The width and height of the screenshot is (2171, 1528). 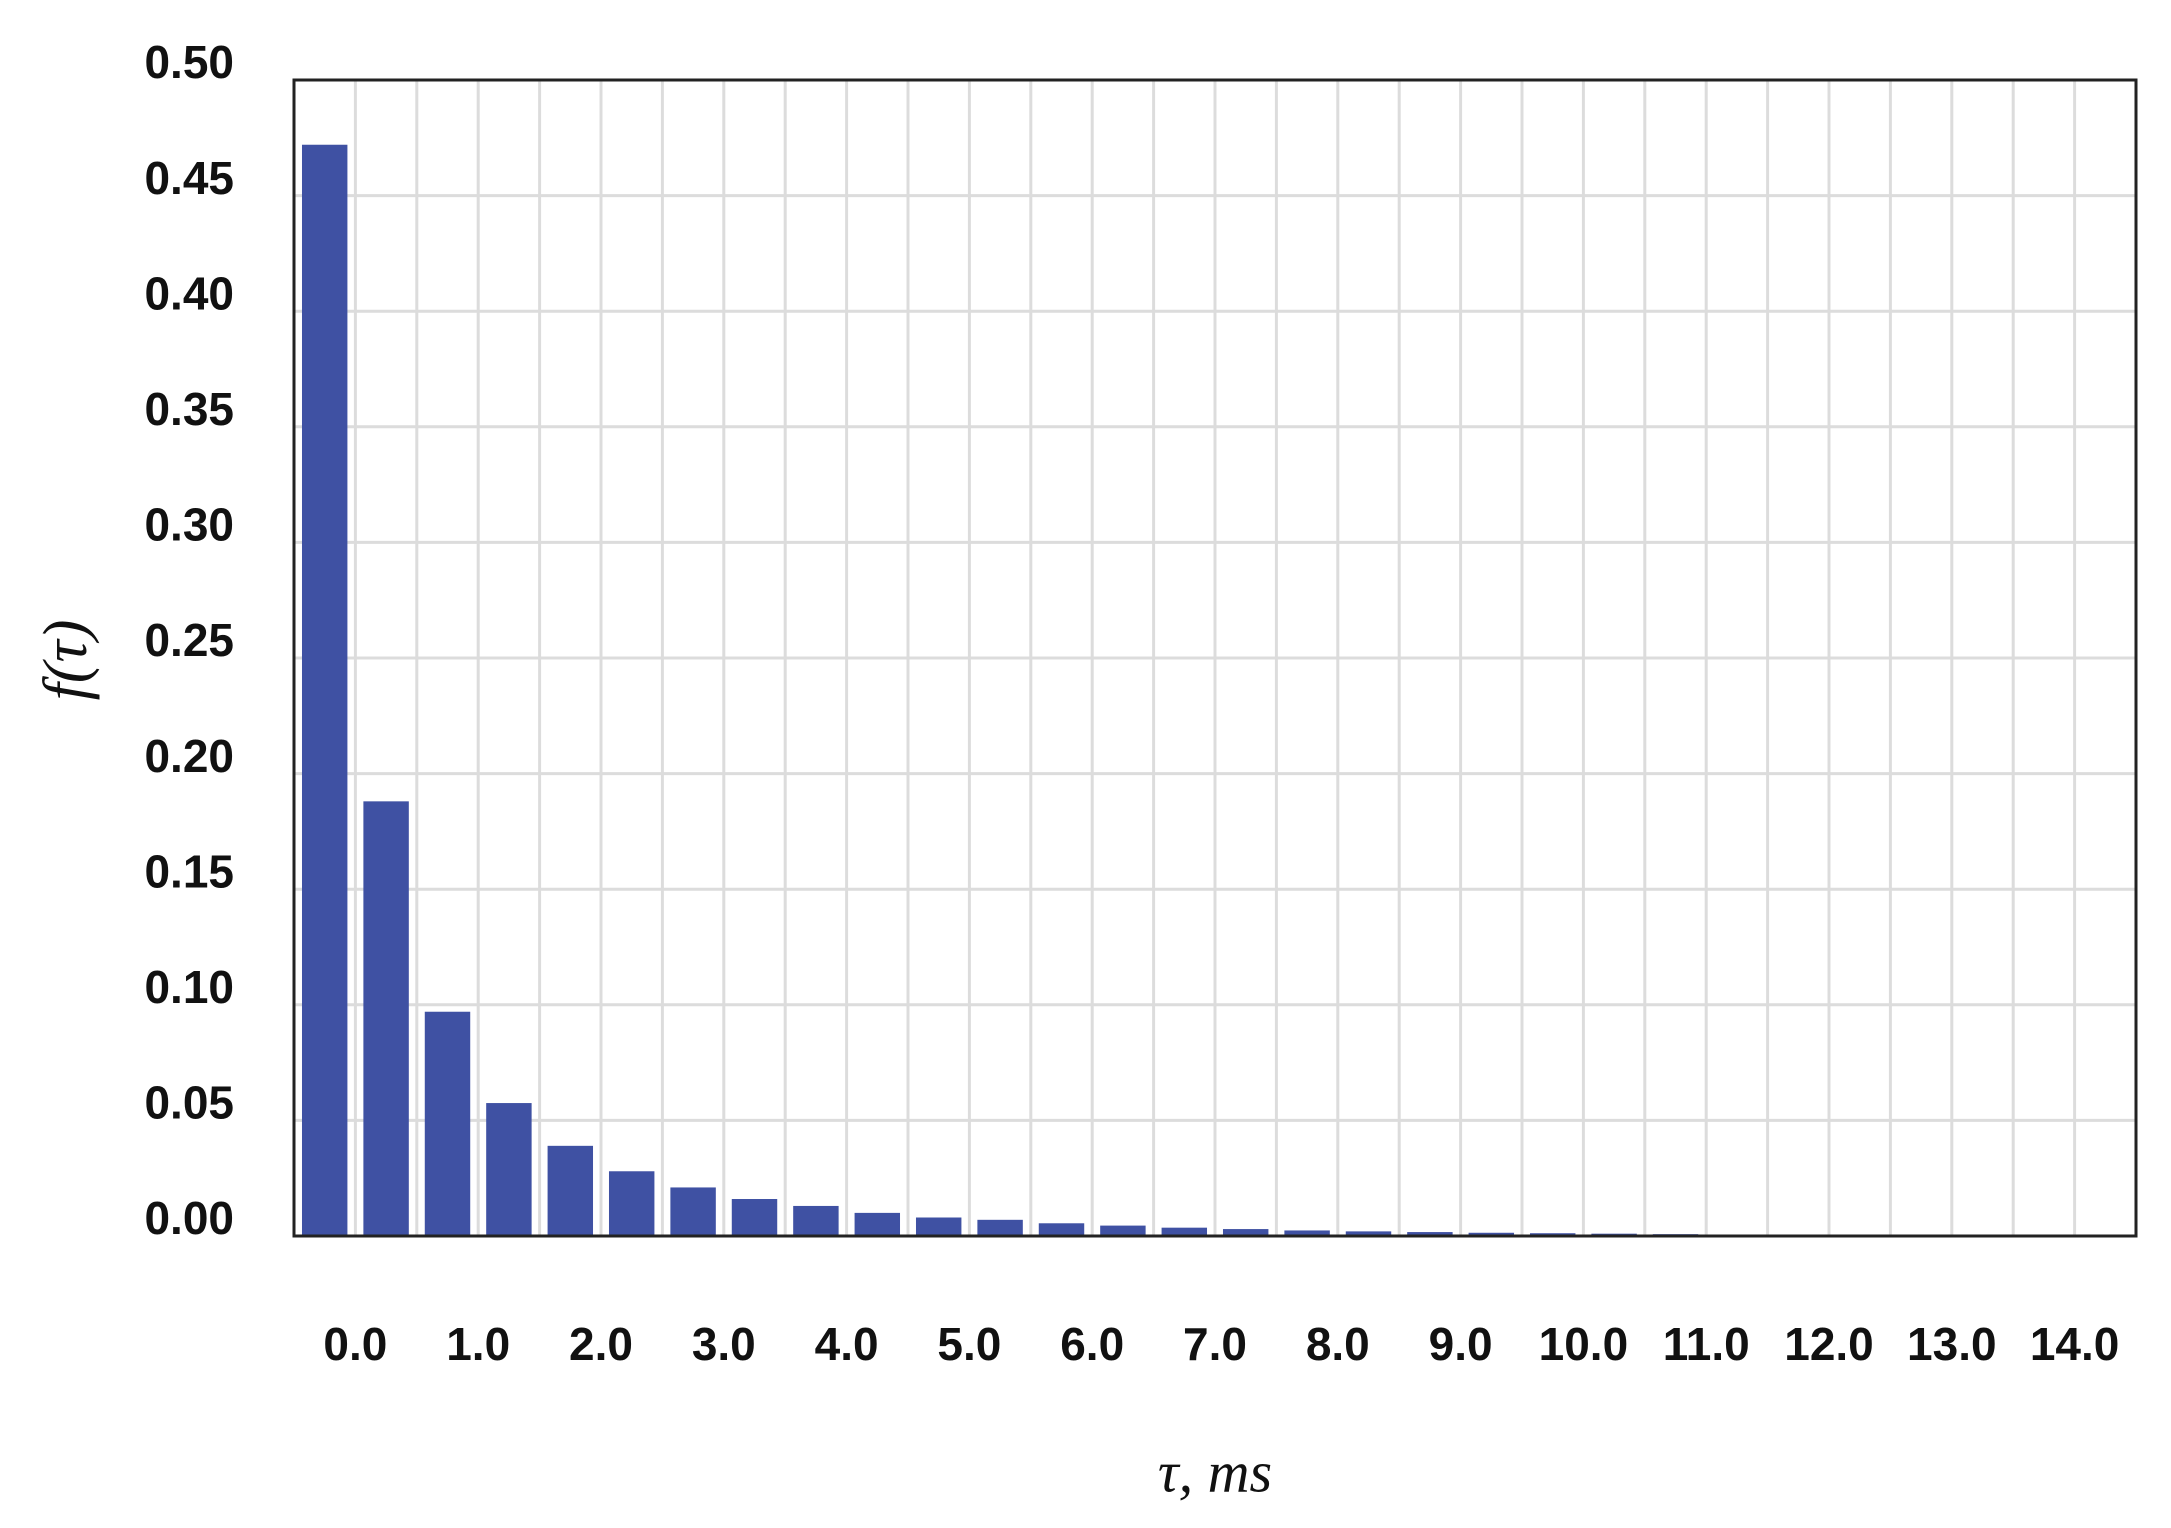 I want to click on x-tick-label: 12.0, so click(x=1829, y=1344).